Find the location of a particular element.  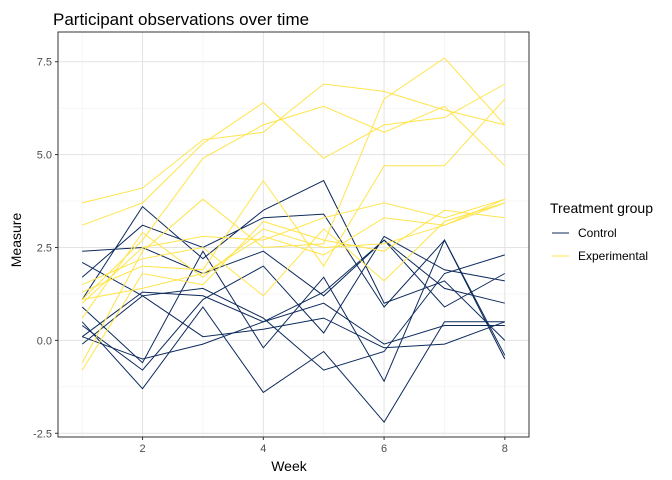

legend-label-control: Control is located at coordinates (597, 233).